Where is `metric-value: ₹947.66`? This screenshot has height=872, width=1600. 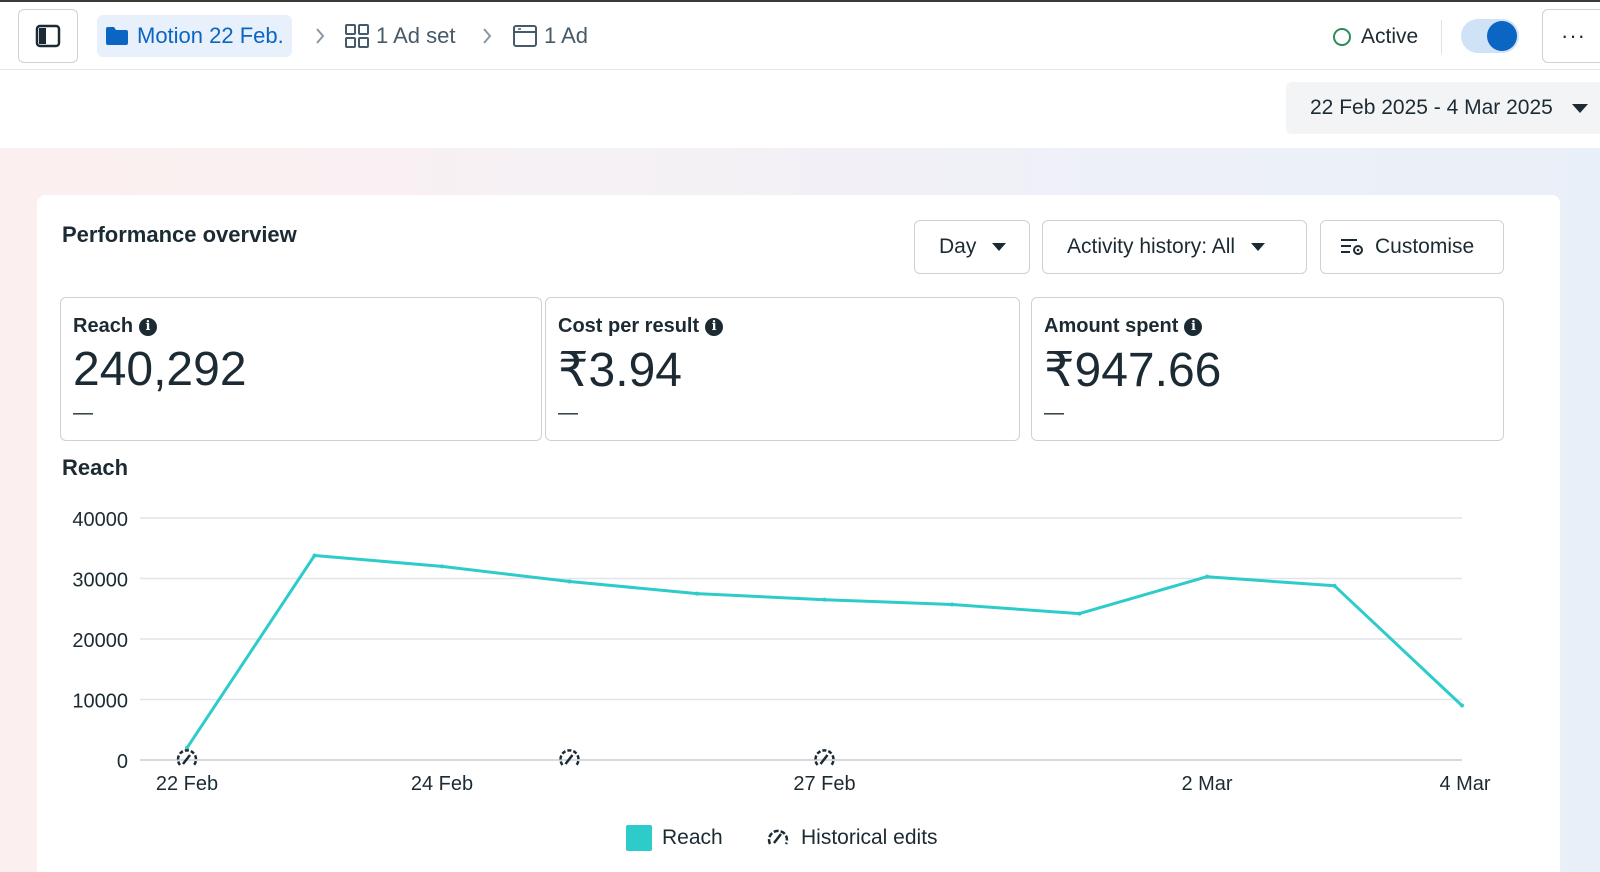 metric-value: ₹947.66 is located at coordinates (1133, 370).